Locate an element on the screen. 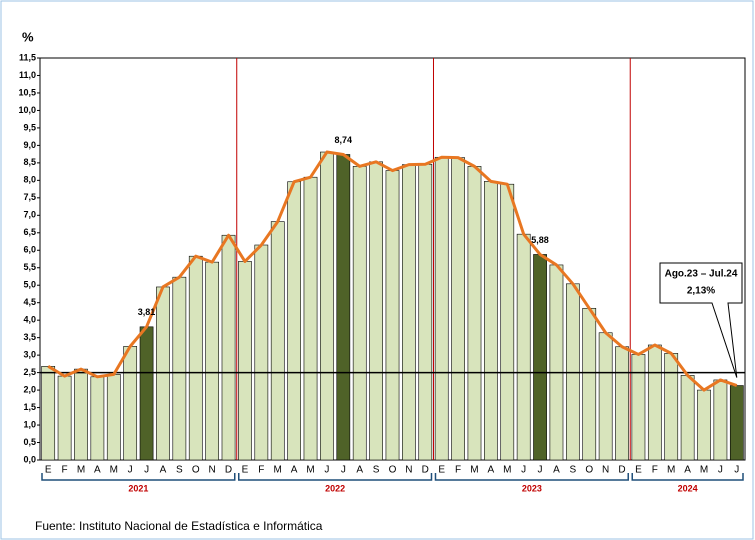 This screenshot has height=540, width=755. year-label: 2023 is located at coordinates (532, 488).